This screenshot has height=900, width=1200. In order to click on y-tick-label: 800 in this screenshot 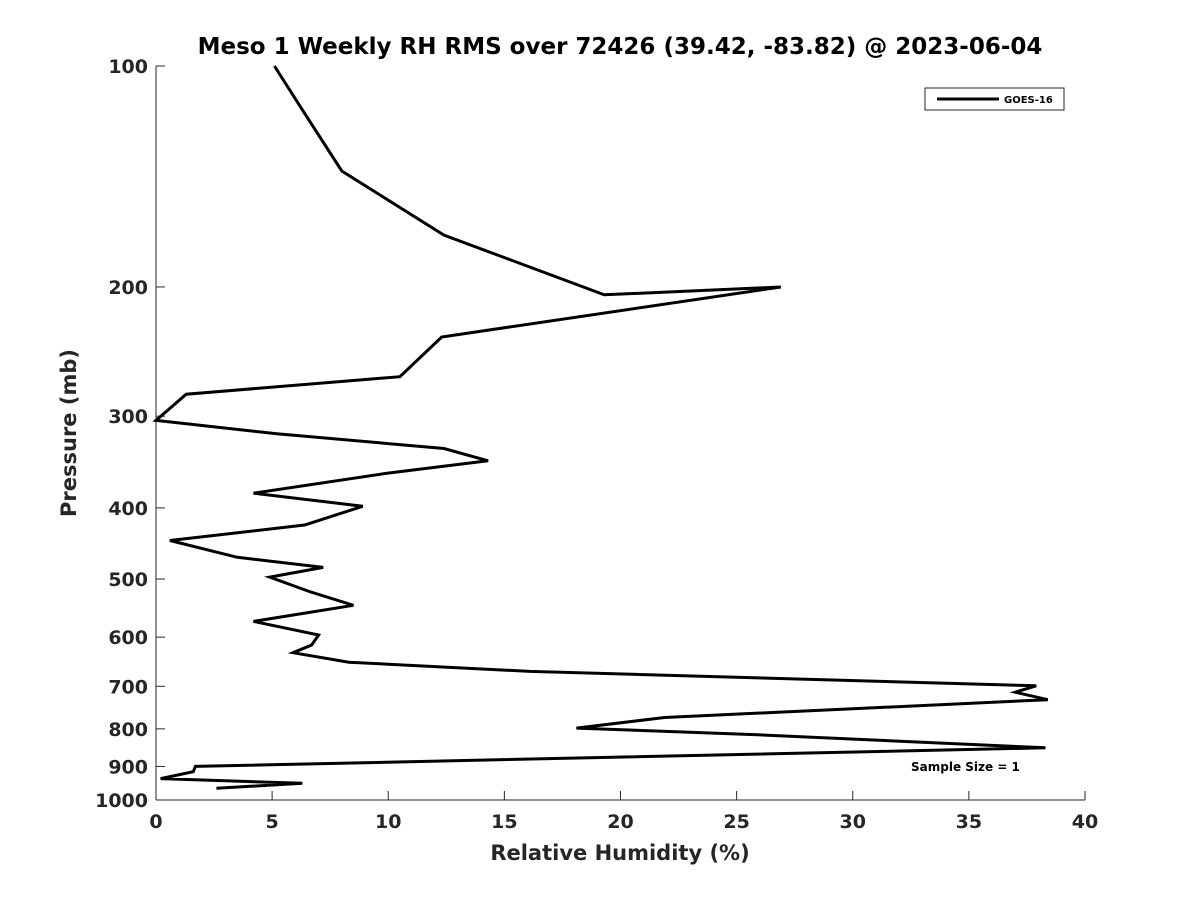, I will do `click(128, 730)`.